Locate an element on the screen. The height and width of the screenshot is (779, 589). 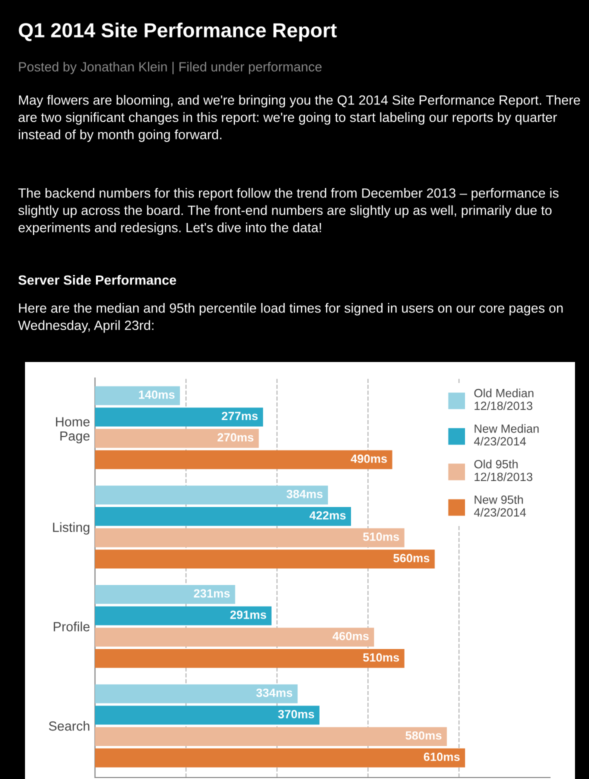
data-label: 384ms is located at coordinates (304, 494).